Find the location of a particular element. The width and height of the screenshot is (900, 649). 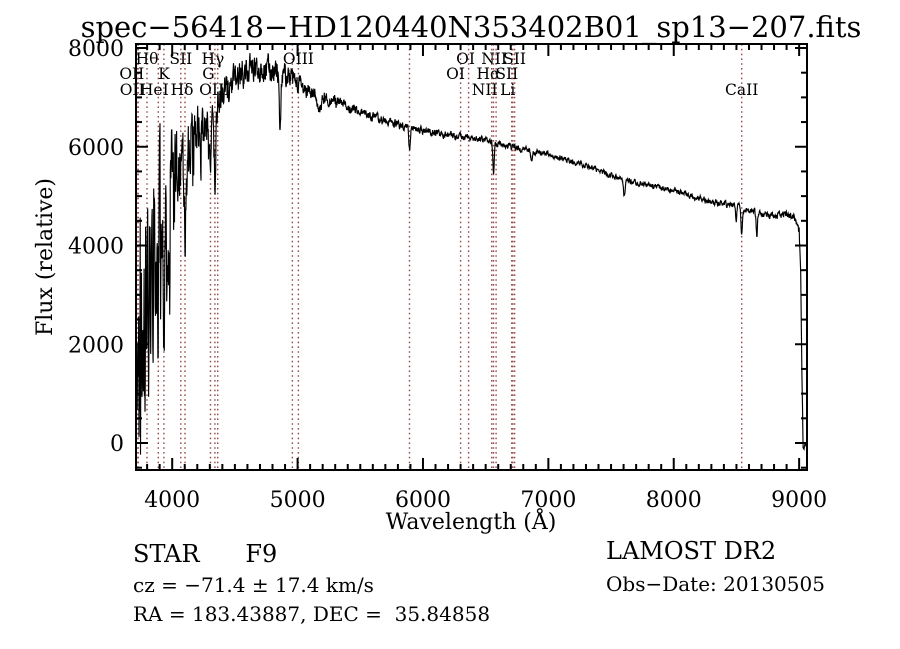

spectral-line-label: Hδ is located at coordinates (182, 90).